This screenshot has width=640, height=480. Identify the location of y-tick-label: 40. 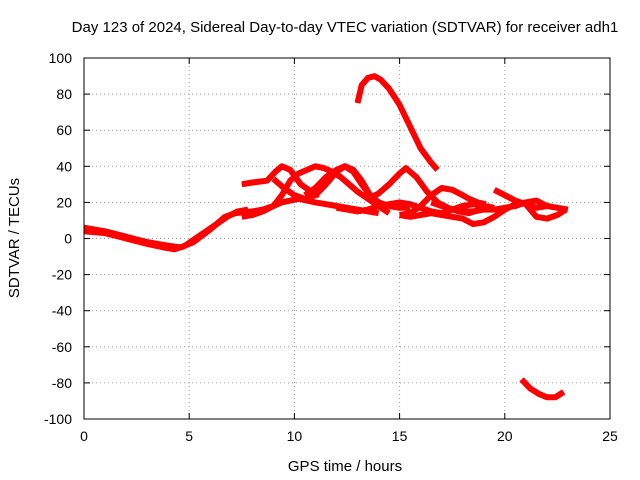
(64, 166).